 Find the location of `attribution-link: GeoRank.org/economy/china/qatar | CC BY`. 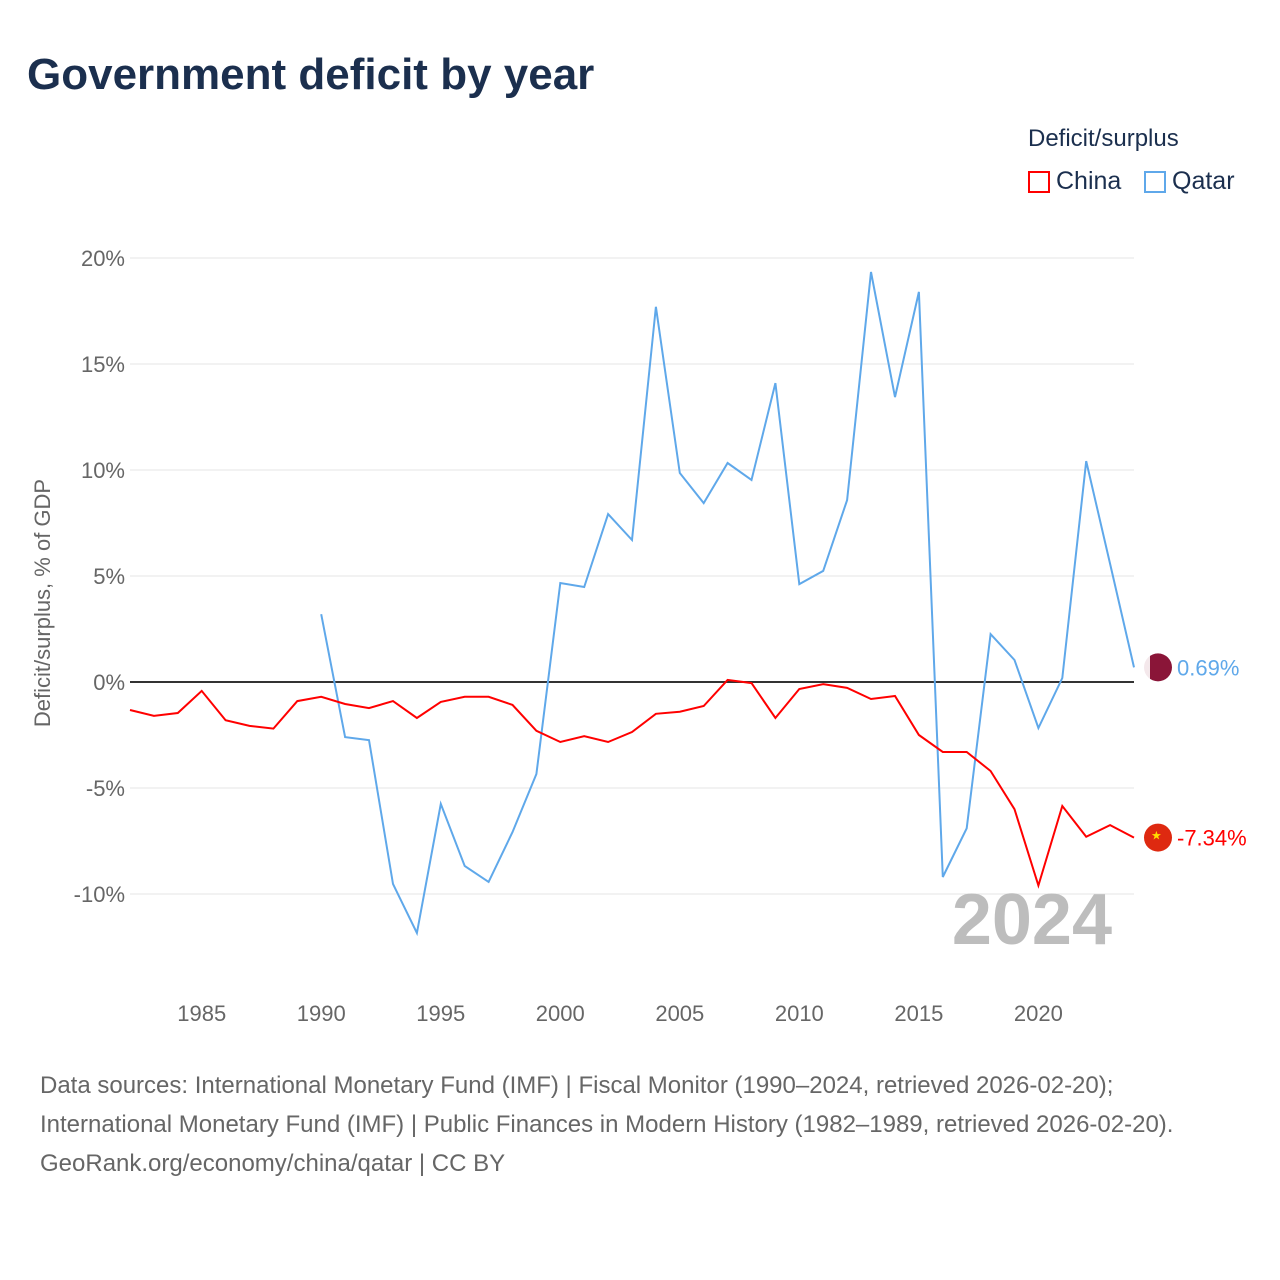

attribution-link: GeoRank.org/economy/china/qatar | CC BY is located at coordinates (273, 1163).